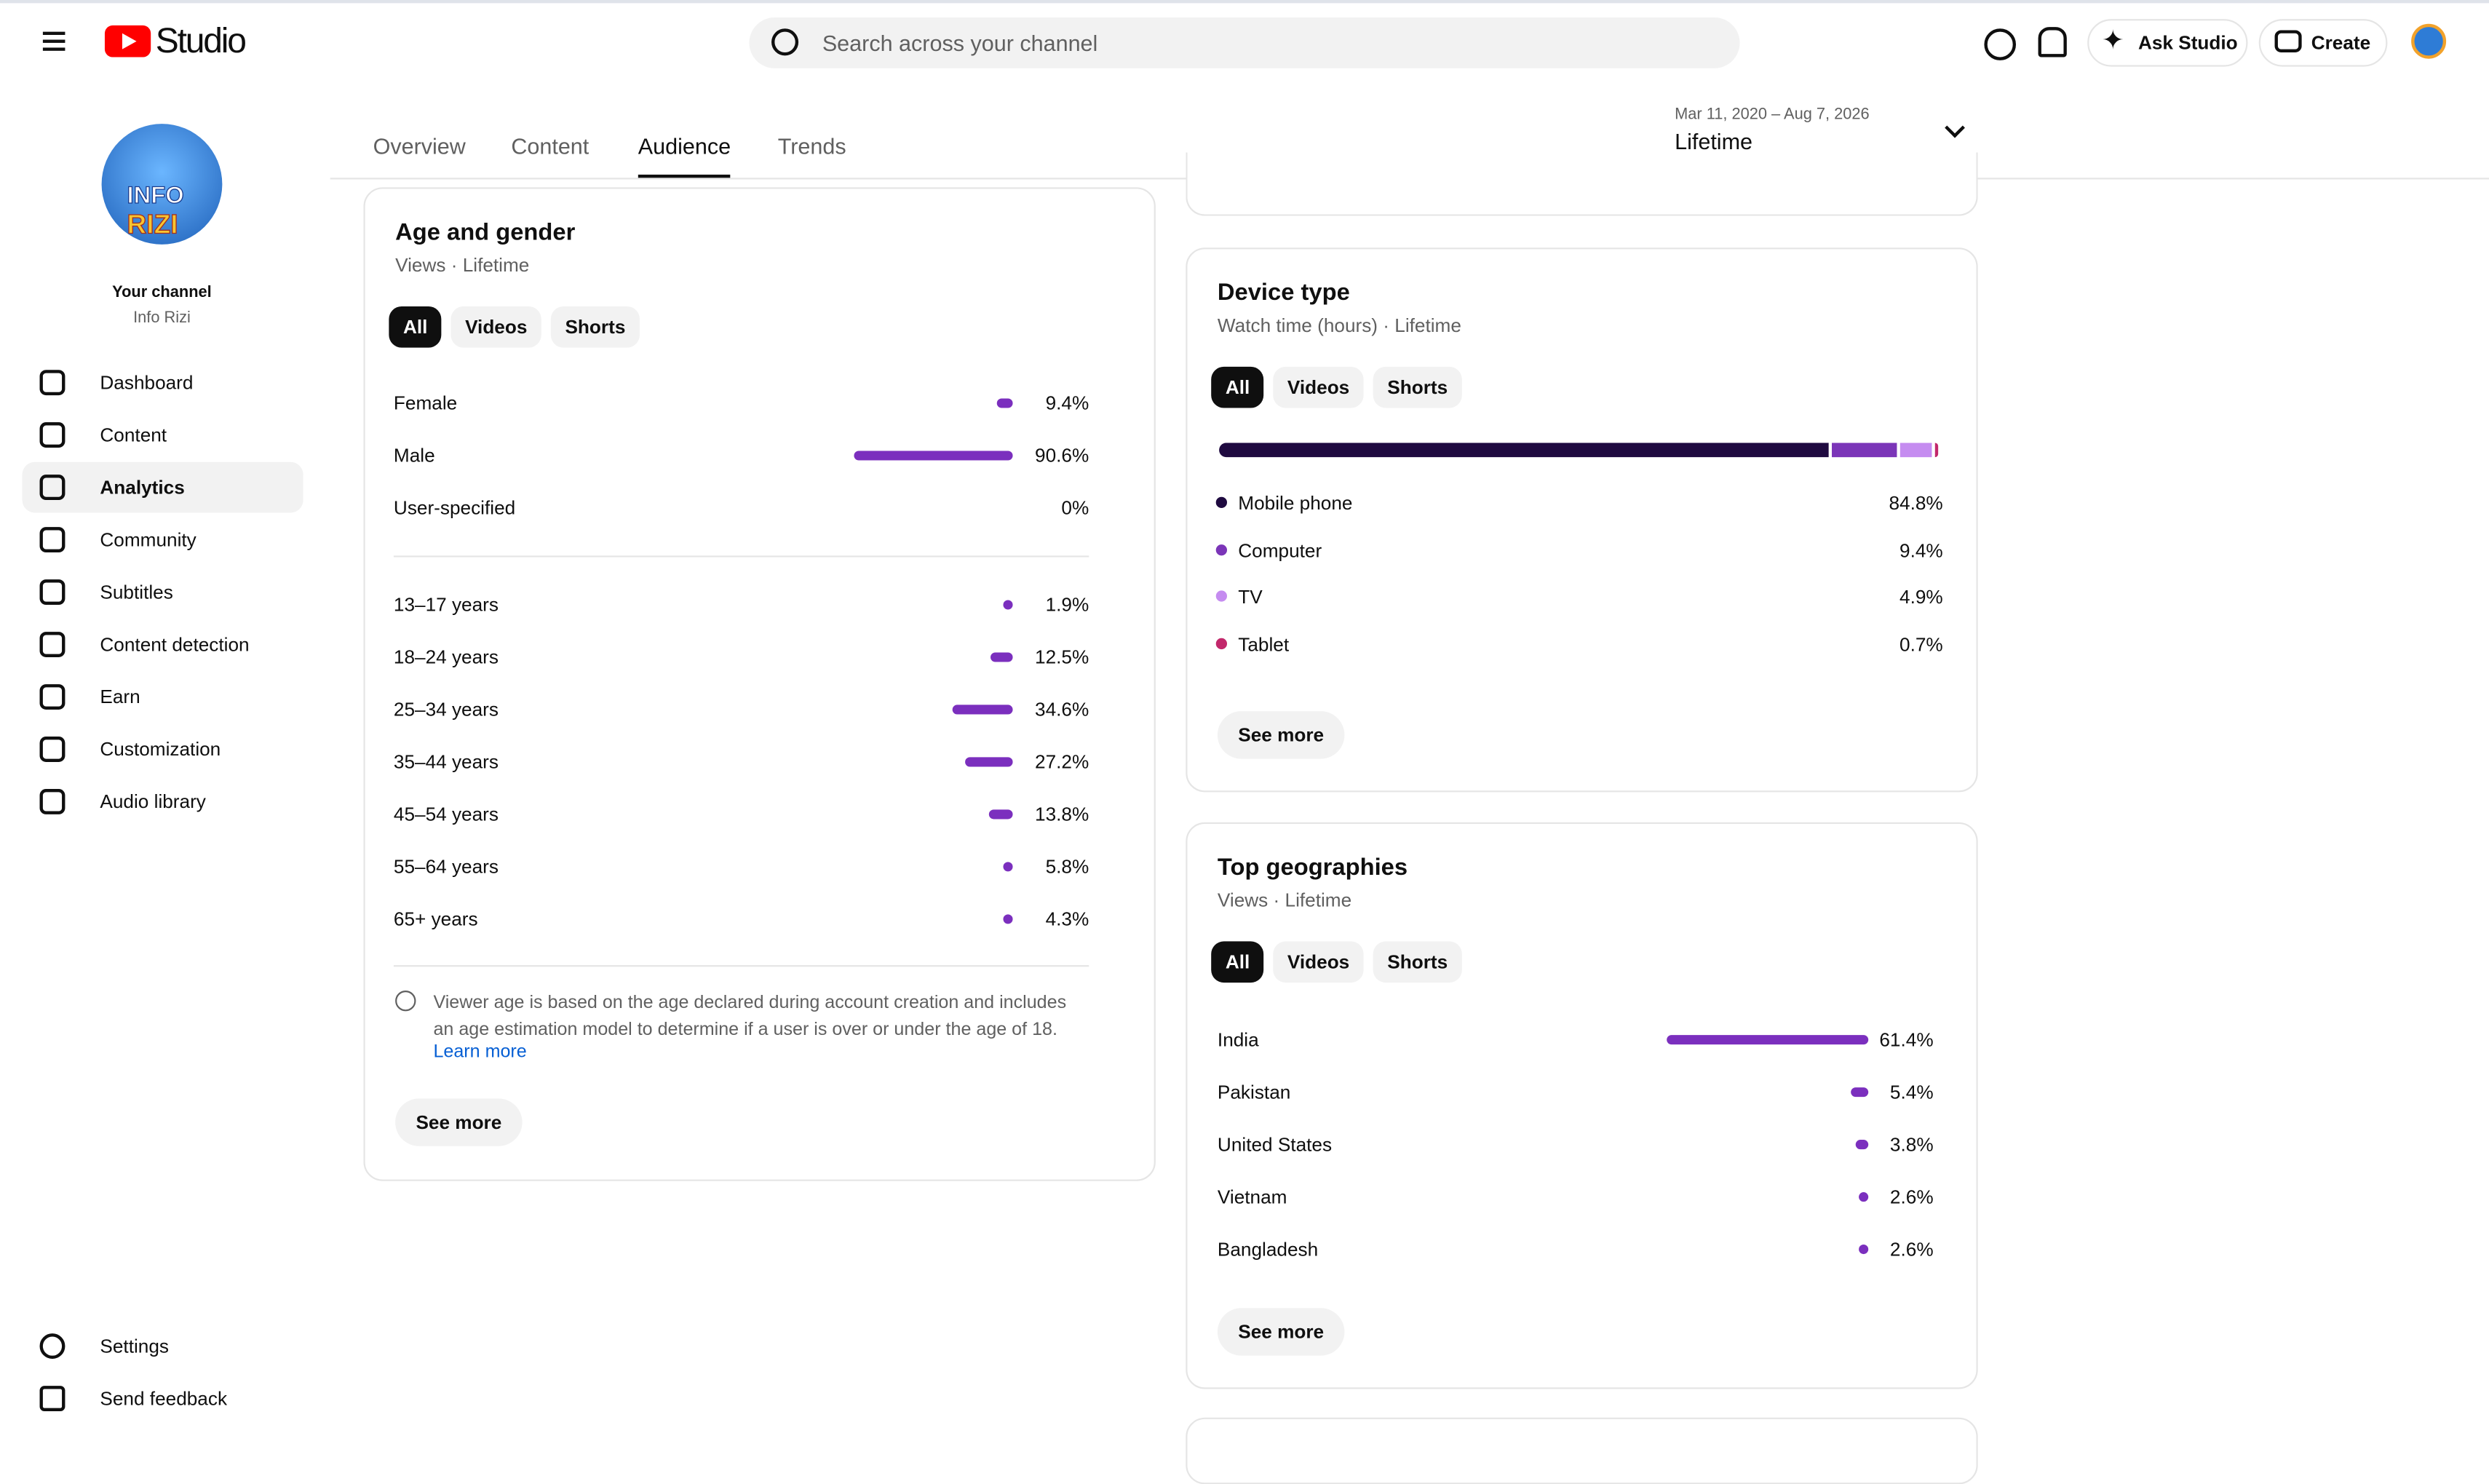  I want to click on row-label: 13–17 years, so click(446, 604).